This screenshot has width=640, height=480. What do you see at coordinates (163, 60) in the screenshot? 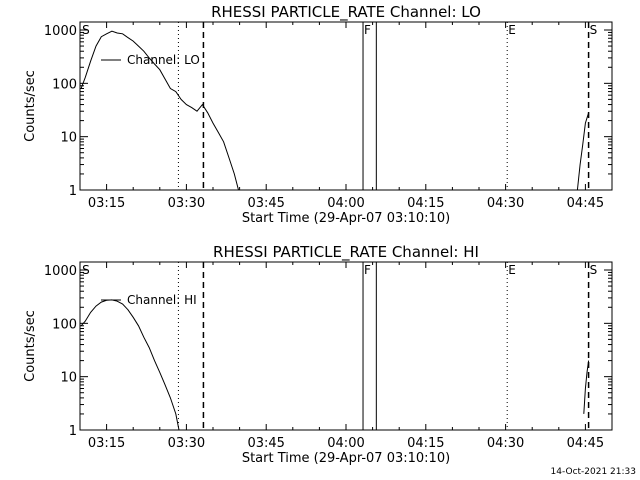
I see `legend-label: Channel: LO` at bounding box center [163, 60].